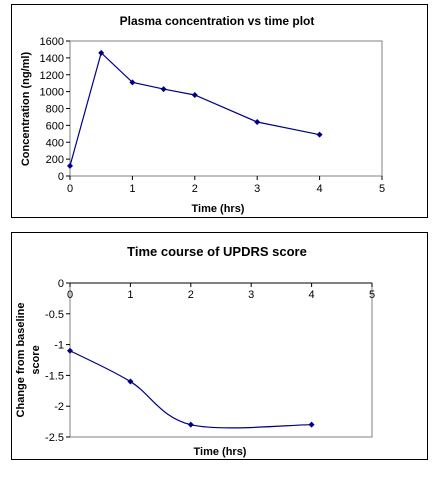 This screenshot has width=439, height=478. What do you see at coordinates (59, 407) in the screenshot?
I see `y-tick-label: -2` at bounding box center [59, 407].